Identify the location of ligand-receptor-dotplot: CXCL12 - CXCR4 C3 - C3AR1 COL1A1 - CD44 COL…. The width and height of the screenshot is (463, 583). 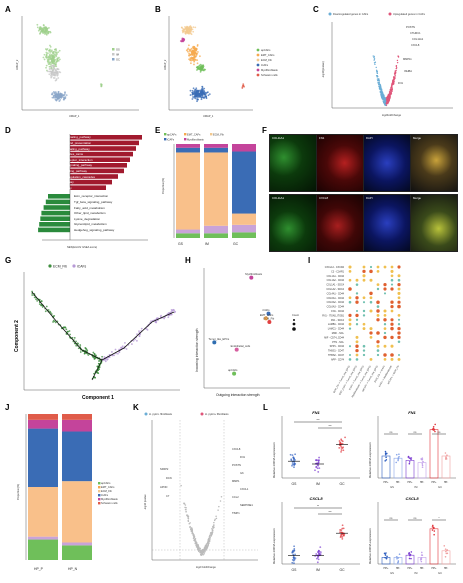
(386, 332).